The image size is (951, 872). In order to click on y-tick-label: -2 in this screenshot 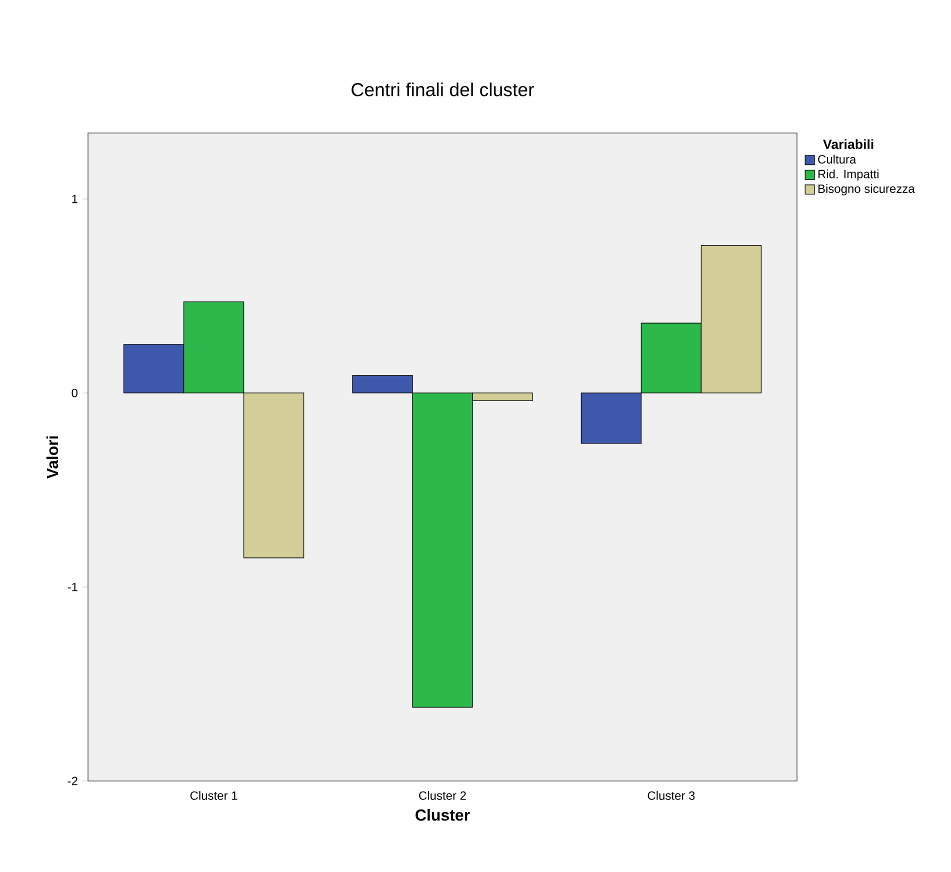, I will do `click(73, 781)`.